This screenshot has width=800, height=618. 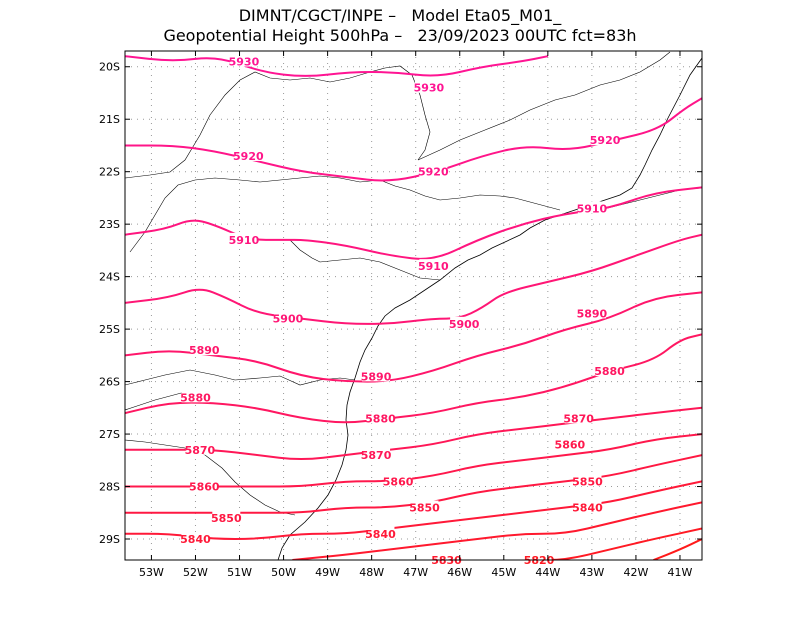 I want to click on lat-tick-label: 20S, so click(x=109, y=67).